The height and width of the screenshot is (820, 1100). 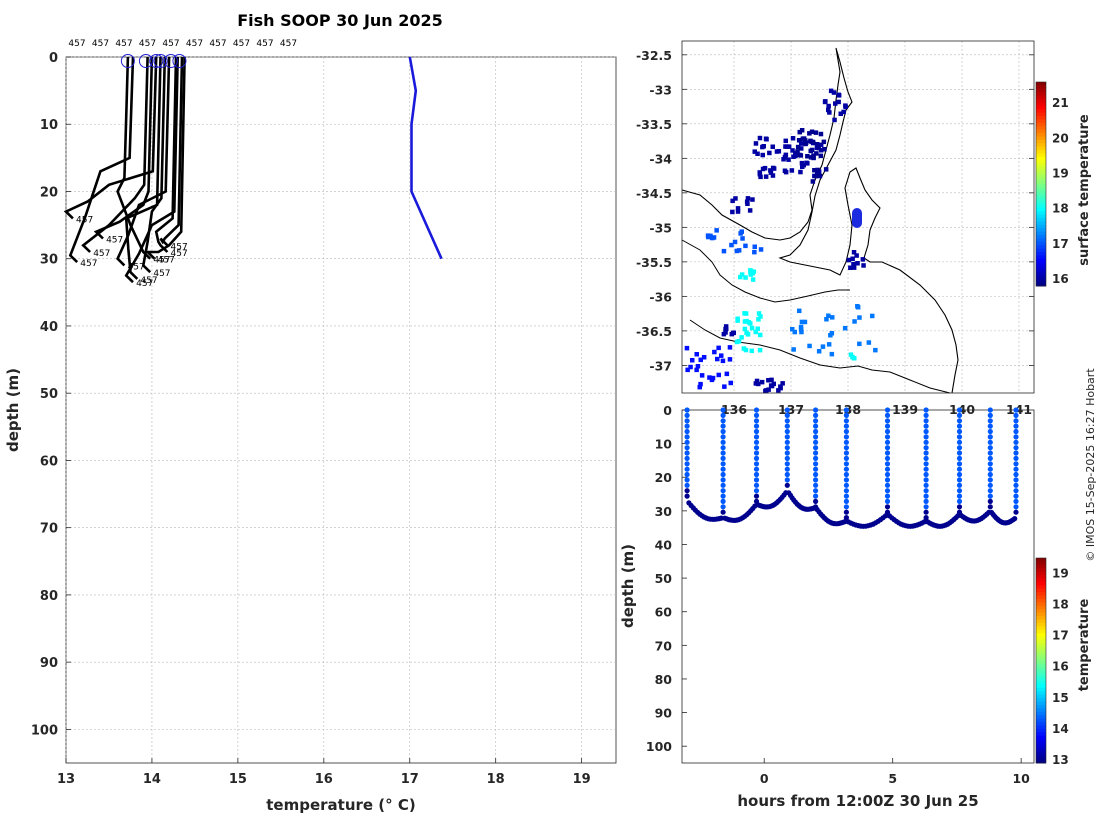 I want to click on map-colorbar: 16 17 18 19 20 21, so click(x=1052, y=184).